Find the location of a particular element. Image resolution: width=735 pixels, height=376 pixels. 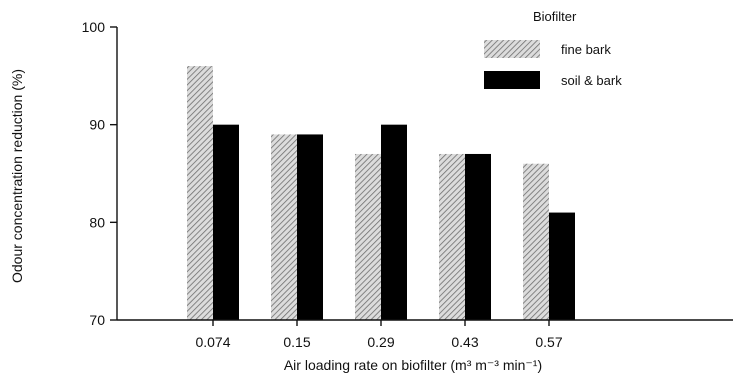

y-tick-label: 100 is located at coordinates (94, 27).